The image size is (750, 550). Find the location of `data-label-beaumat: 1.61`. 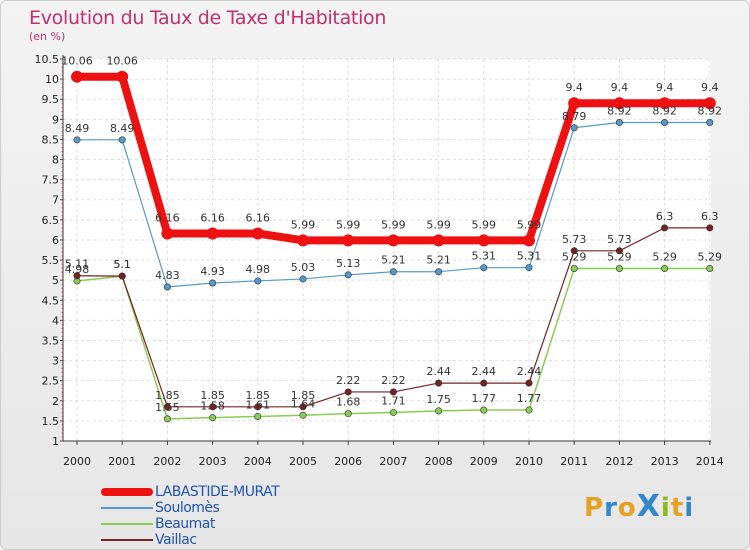

data-label-beaumat: 1.61 is located at coordinates (258, 404).